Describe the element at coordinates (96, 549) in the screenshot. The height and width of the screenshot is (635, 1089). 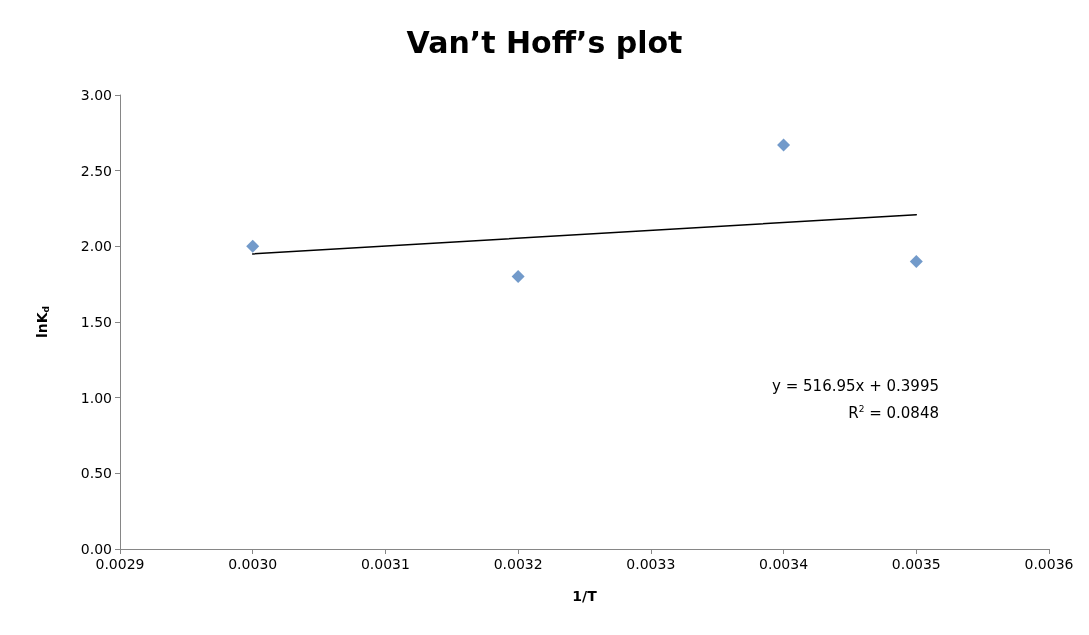
I see `y-tick-label: 0.00` at that location.